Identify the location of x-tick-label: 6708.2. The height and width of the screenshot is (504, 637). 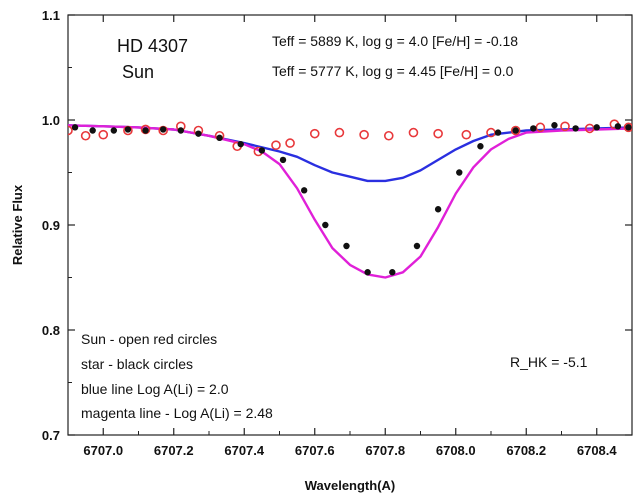
(526, 450).